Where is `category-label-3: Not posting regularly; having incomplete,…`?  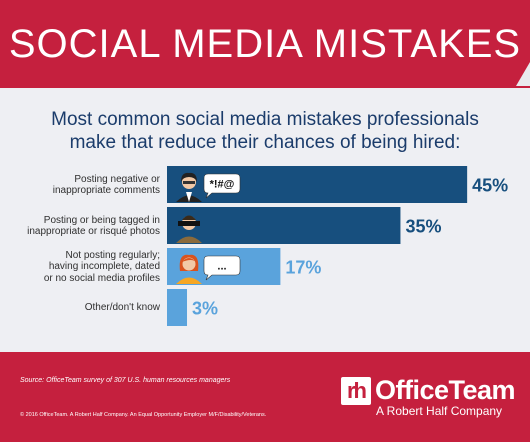 category-label-3: Not posting regularly; having incomplete,… is located at coordinates (85, 267).